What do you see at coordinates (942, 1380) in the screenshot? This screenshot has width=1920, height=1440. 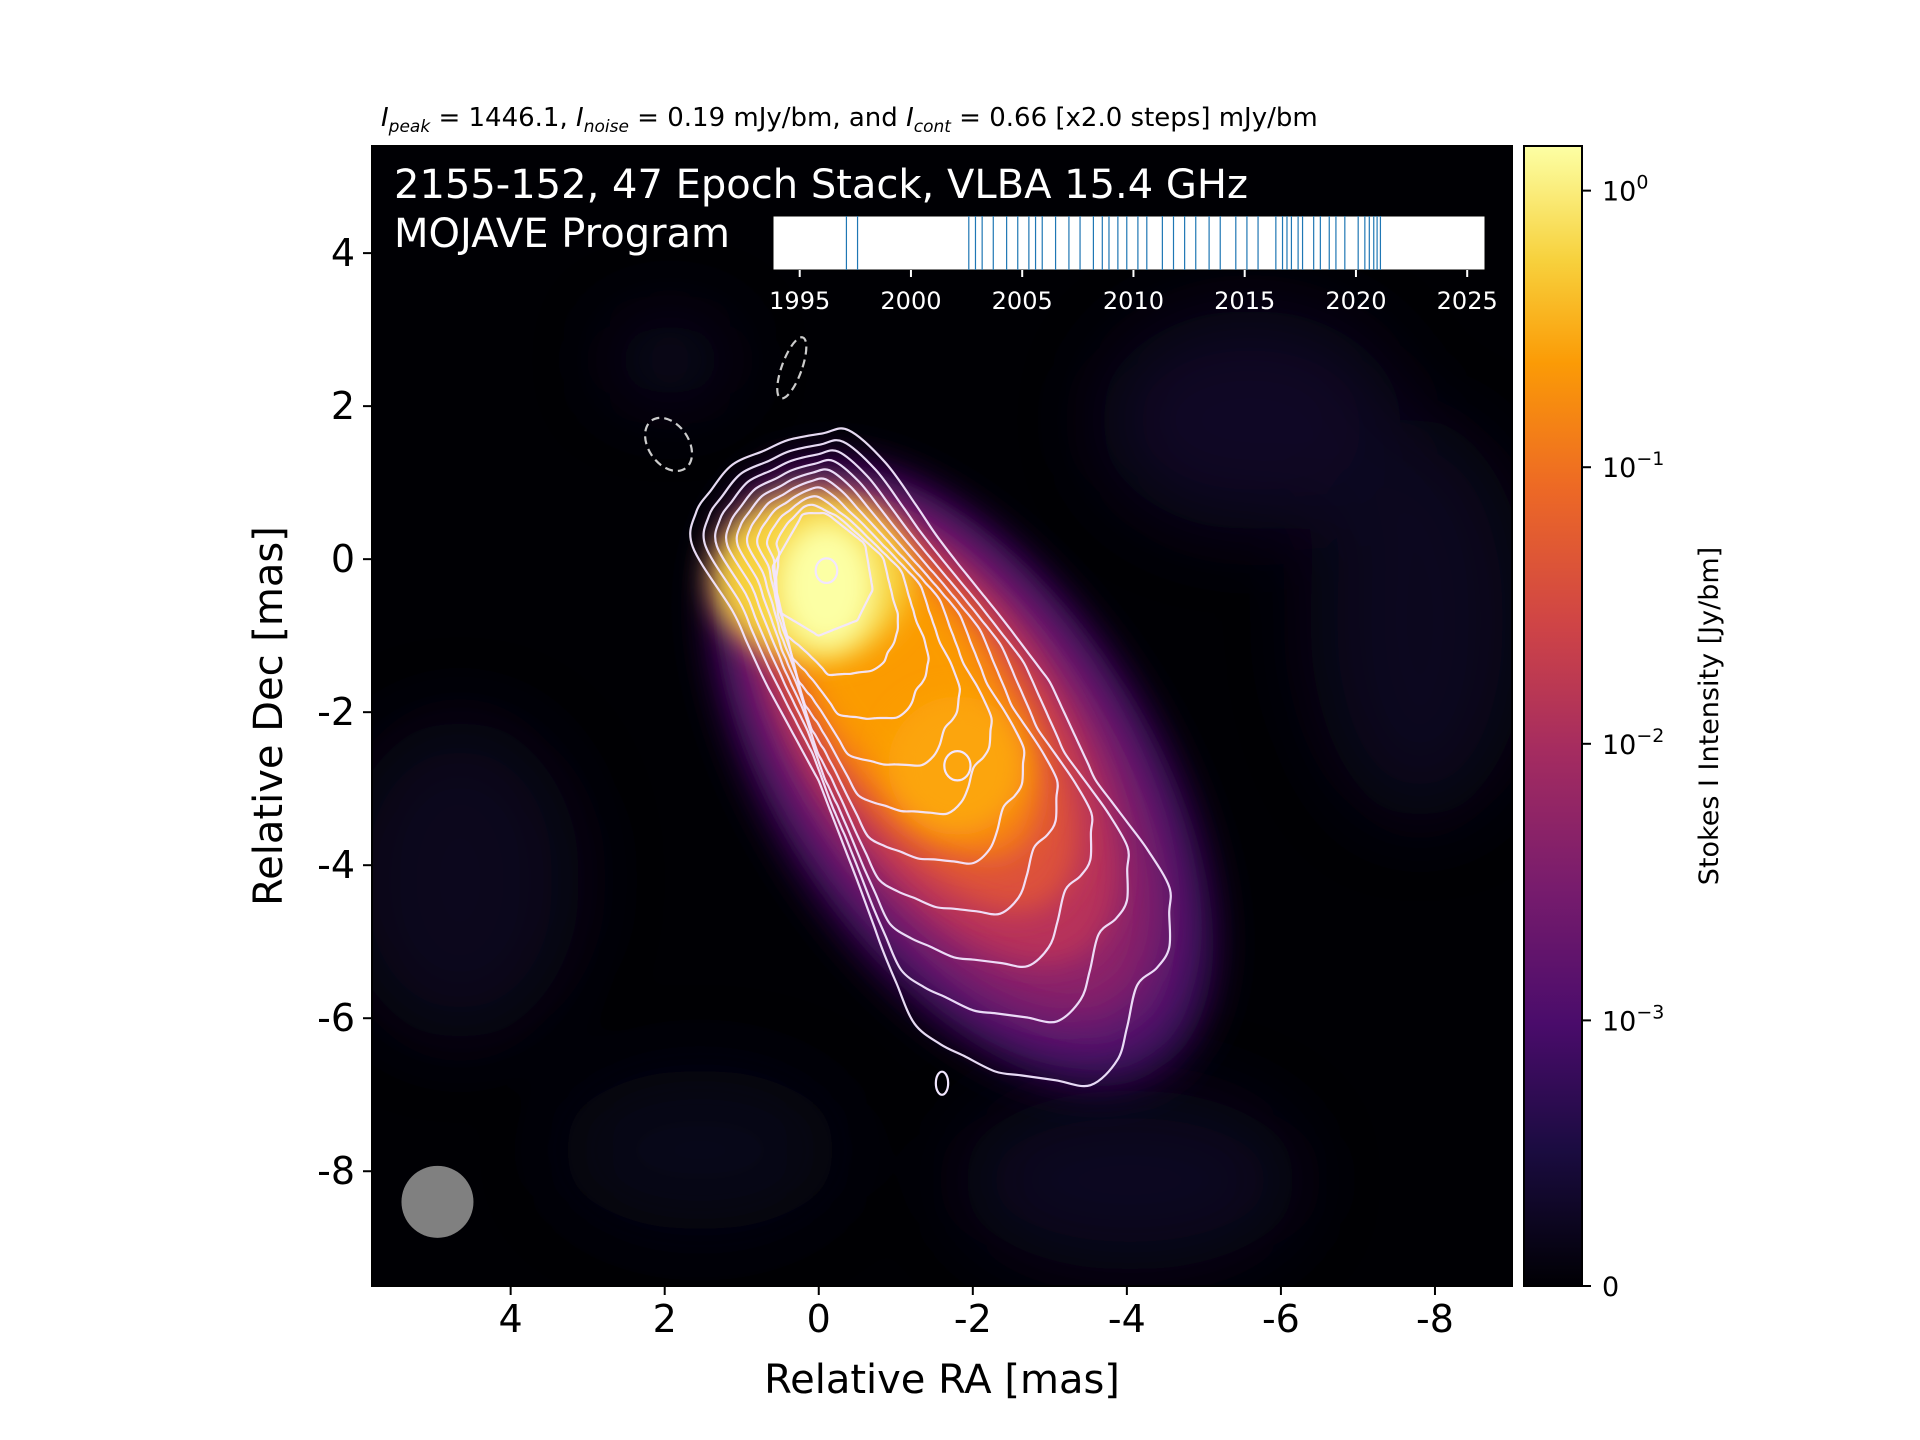 I see `x-axis-label: Relative RA [mas]` at bounding box center [942, 1380].